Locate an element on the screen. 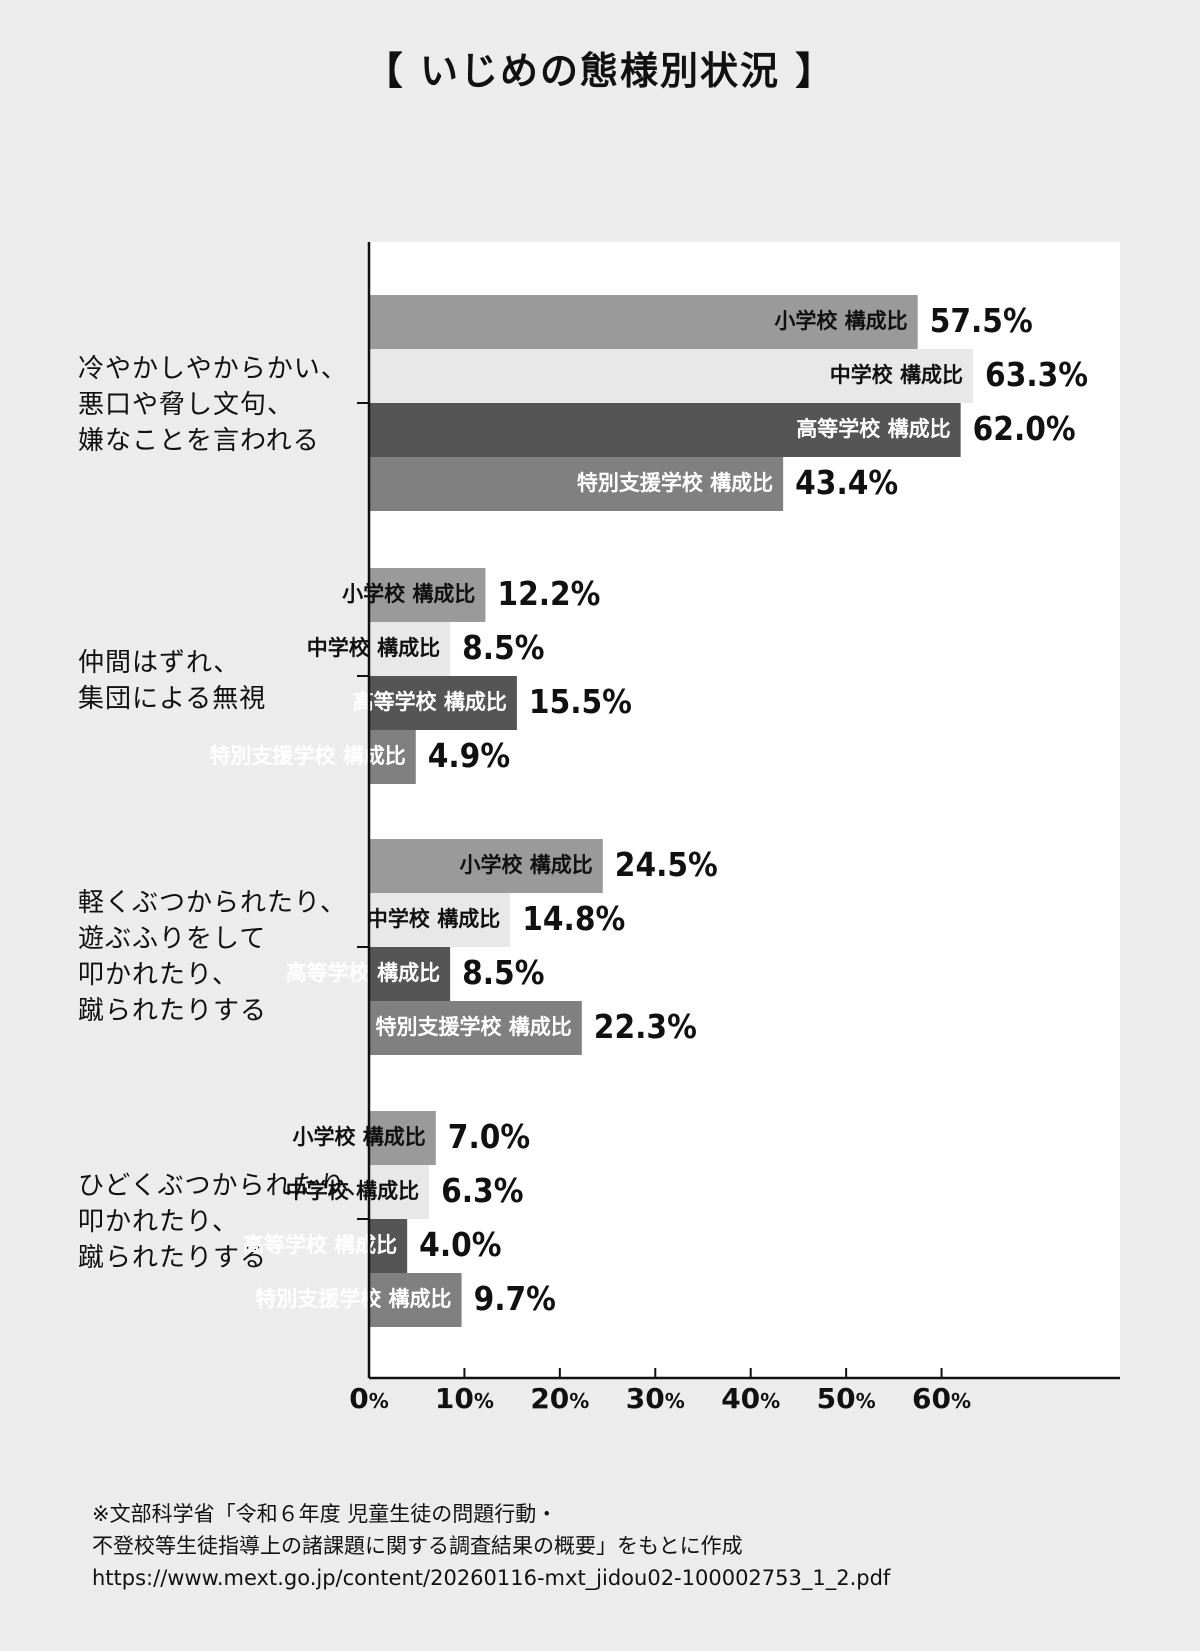 The image size is (1200, 1651). value-label-3-2: 14.8% is located at coordinates (573, 918).